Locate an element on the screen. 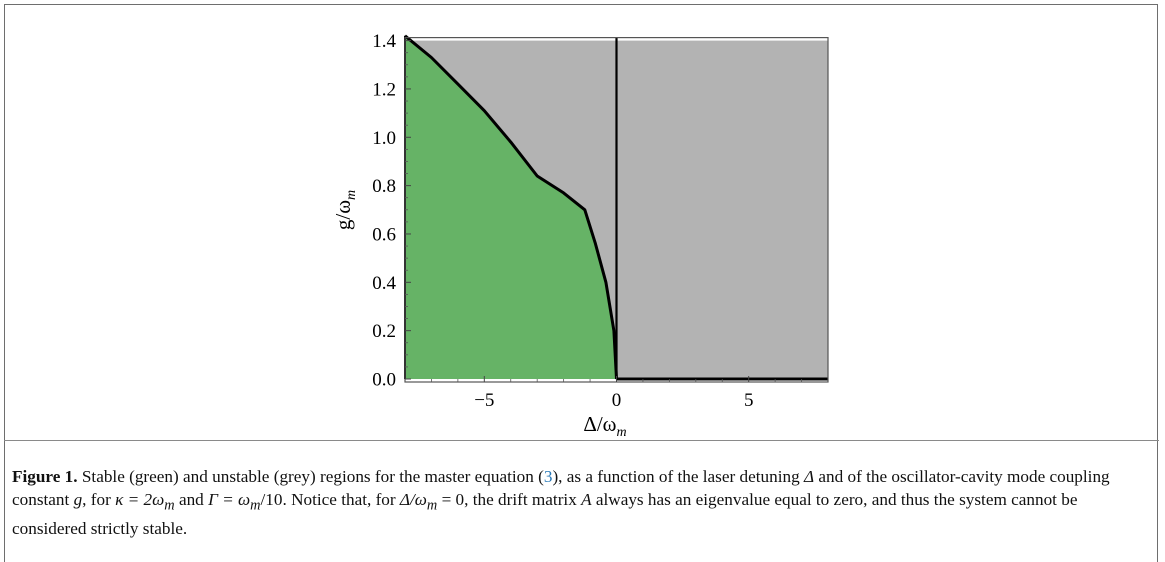  y-axis-label-sub: m is located at coordinates (351, 195).